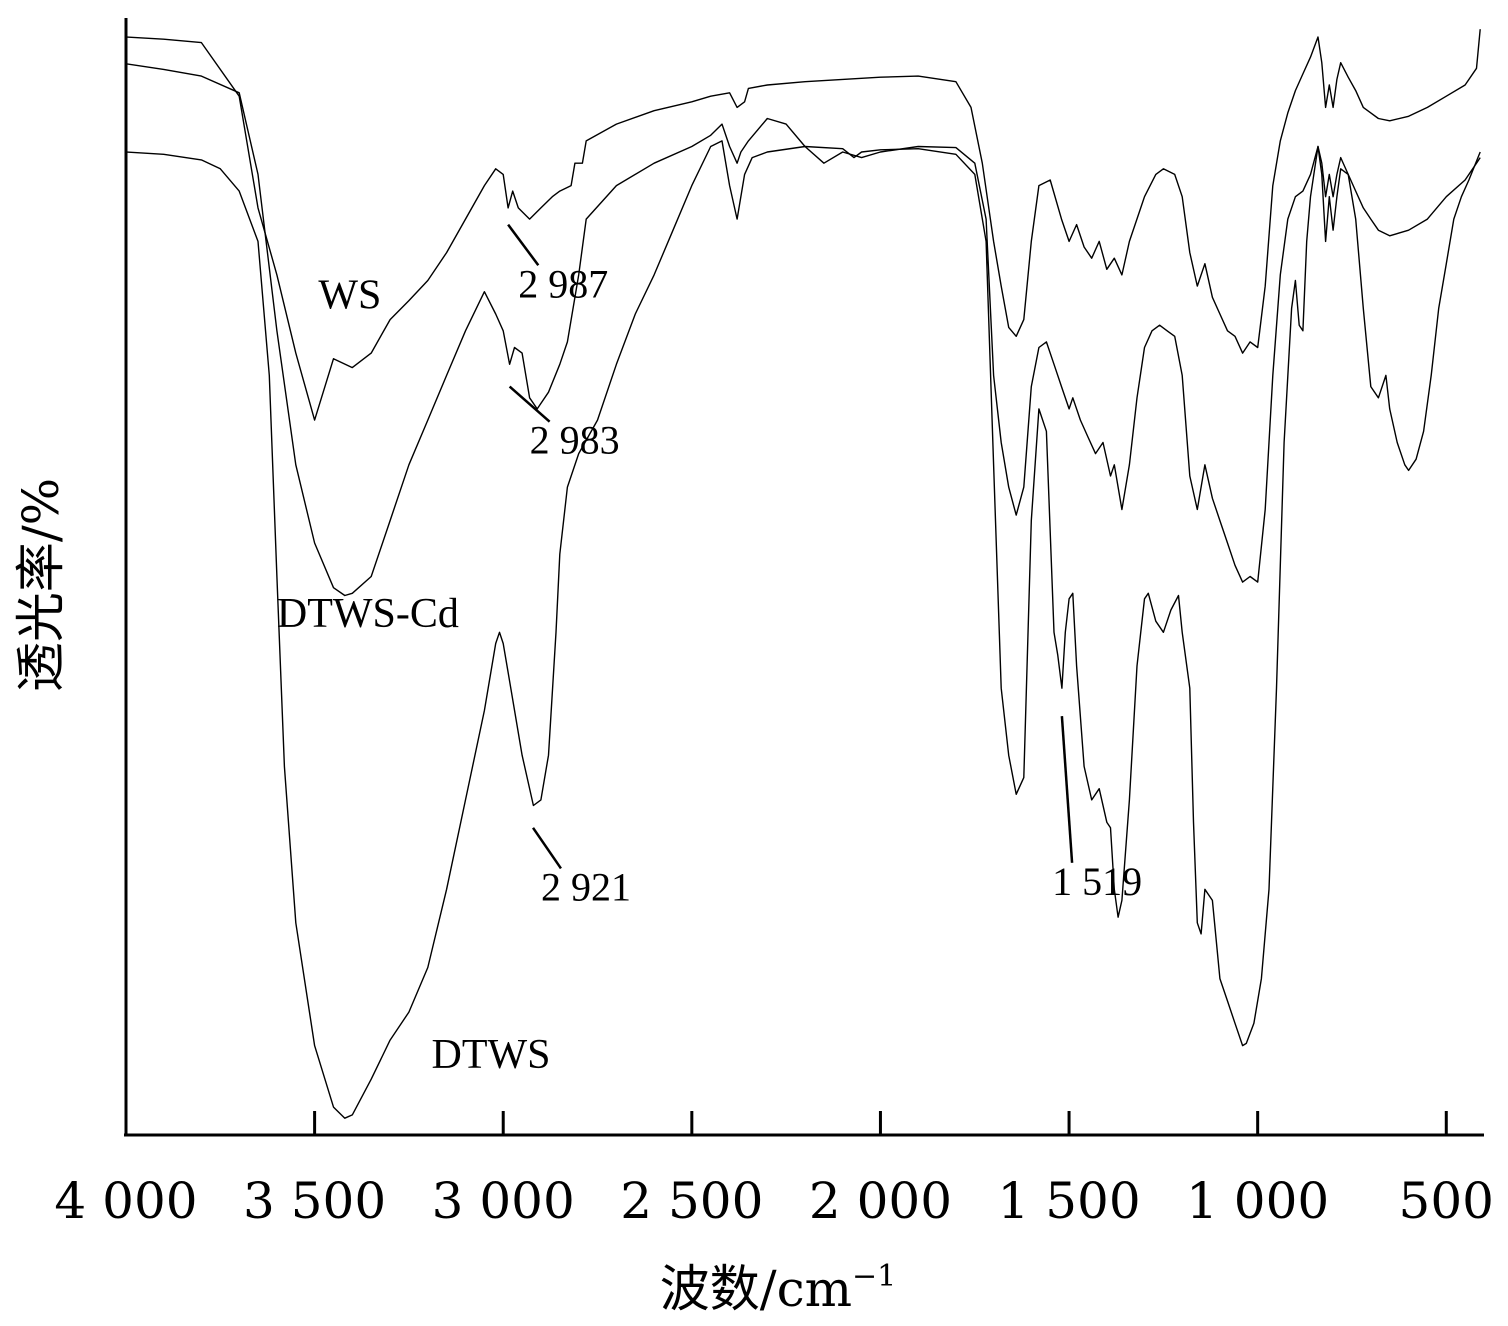 This screenshot has width=1508, height=1326. Describe the element at coordinates (563, 283) in the screenshot. I see `annotation-label: 2 987` at that location.